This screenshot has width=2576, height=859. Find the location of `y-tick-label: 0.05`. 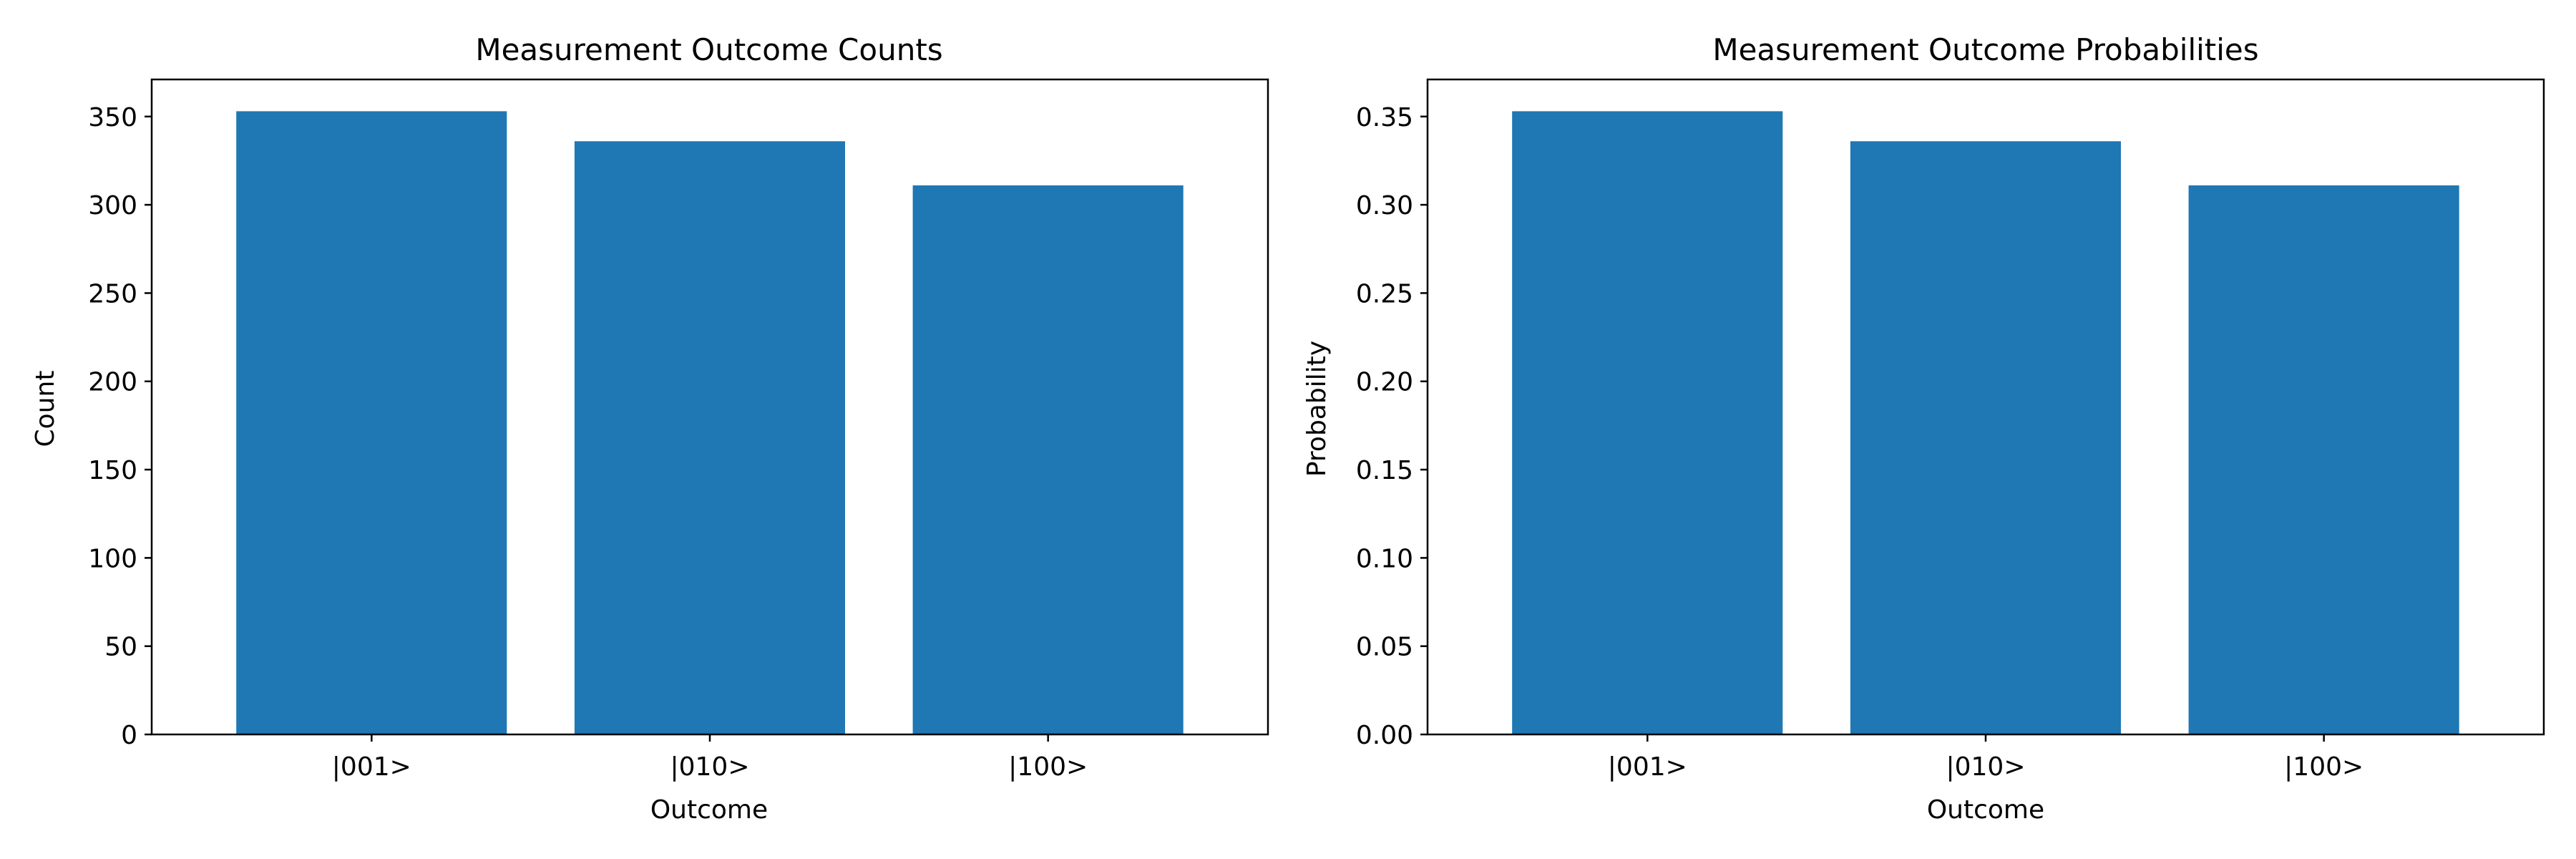

y-tick-label: 0.05 is located at coordinates (1384, 647).